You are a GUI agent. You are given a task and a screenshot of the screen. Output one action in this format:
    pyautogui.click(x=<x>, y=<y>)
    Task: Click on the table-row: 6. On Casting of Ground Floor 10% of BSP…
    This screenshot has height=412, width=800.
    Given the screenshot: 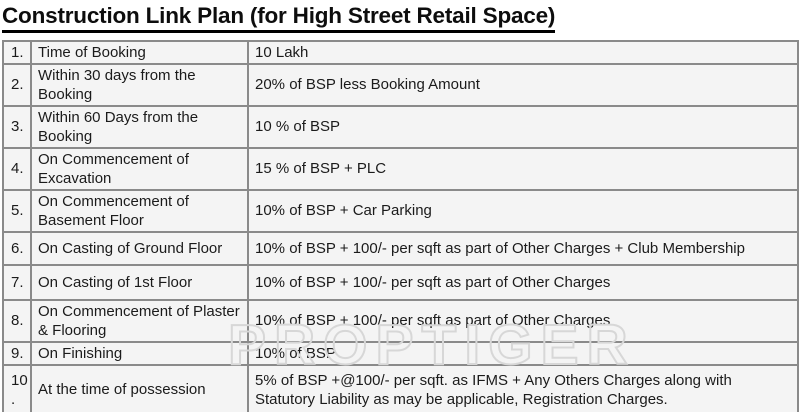 What is the action you would take?
    pyautogui.click(x=400, y=248)
    